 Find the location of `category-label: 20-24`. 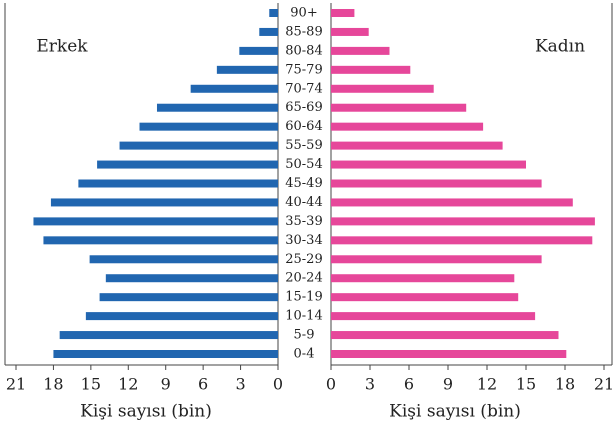

category-label: 20-24 is located at coordinates (303, 278).